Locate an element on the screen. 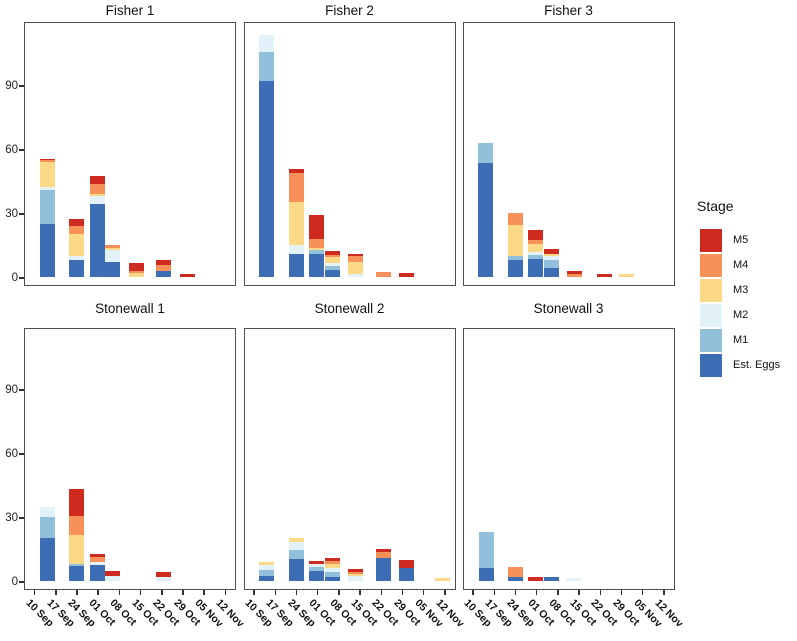  legend-swatch-m1 is located at coordinates (711, 340).